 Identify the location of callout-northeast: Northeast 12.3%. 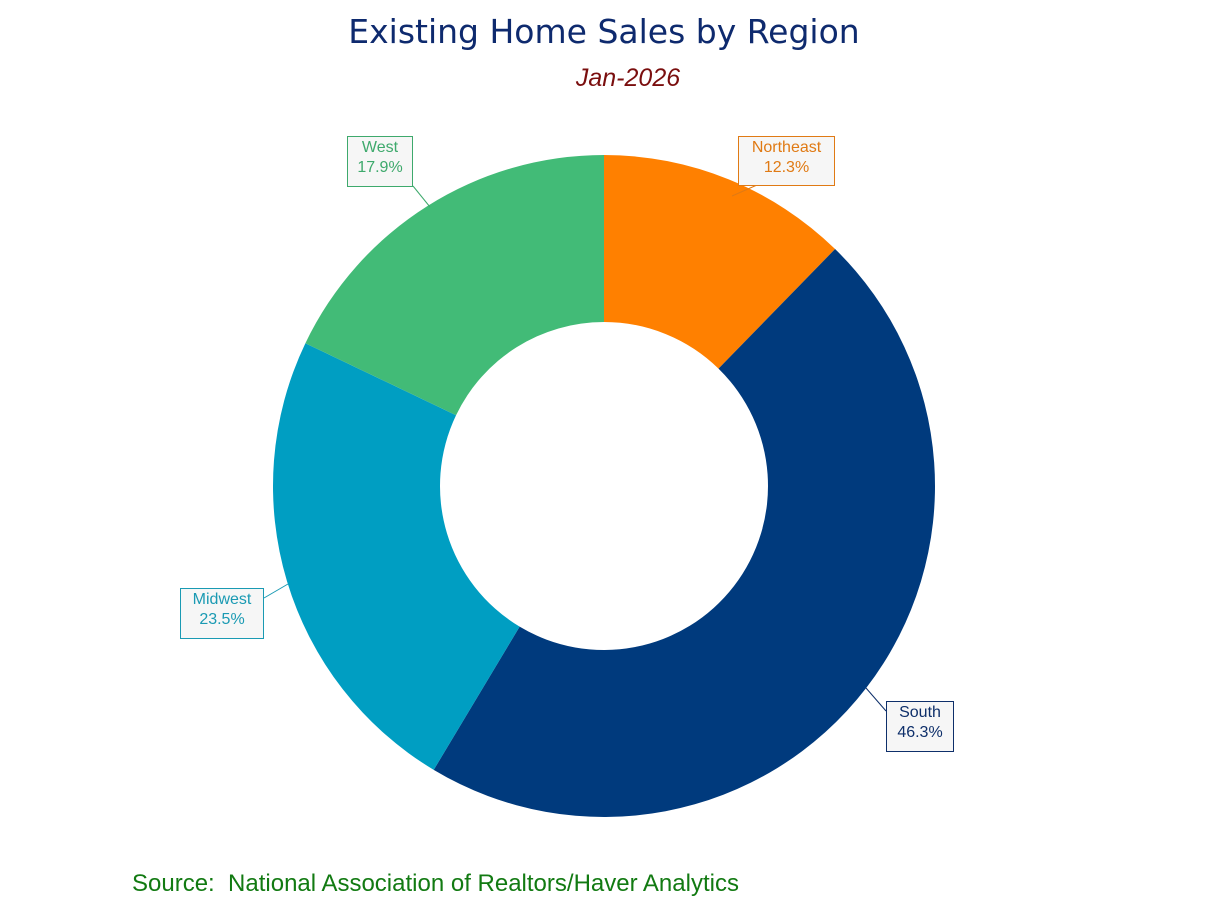
(786, 161).